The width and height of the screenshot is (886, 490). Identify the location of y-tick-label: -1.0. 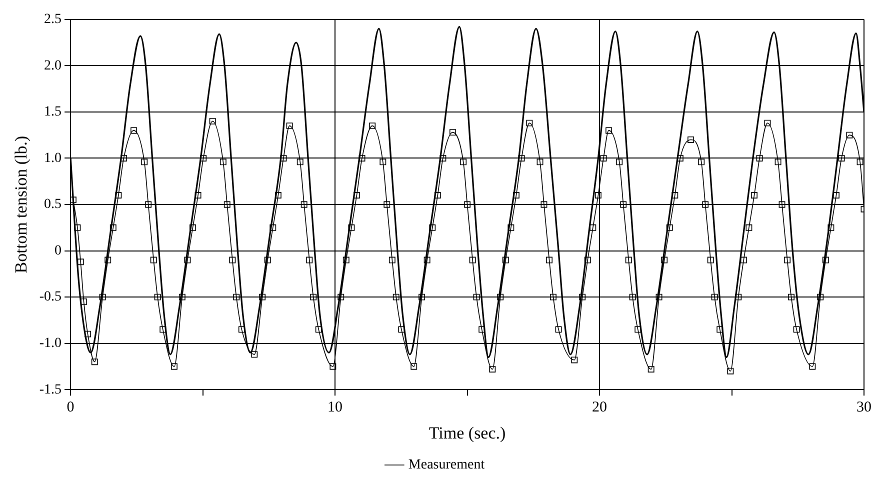
(50, 343).